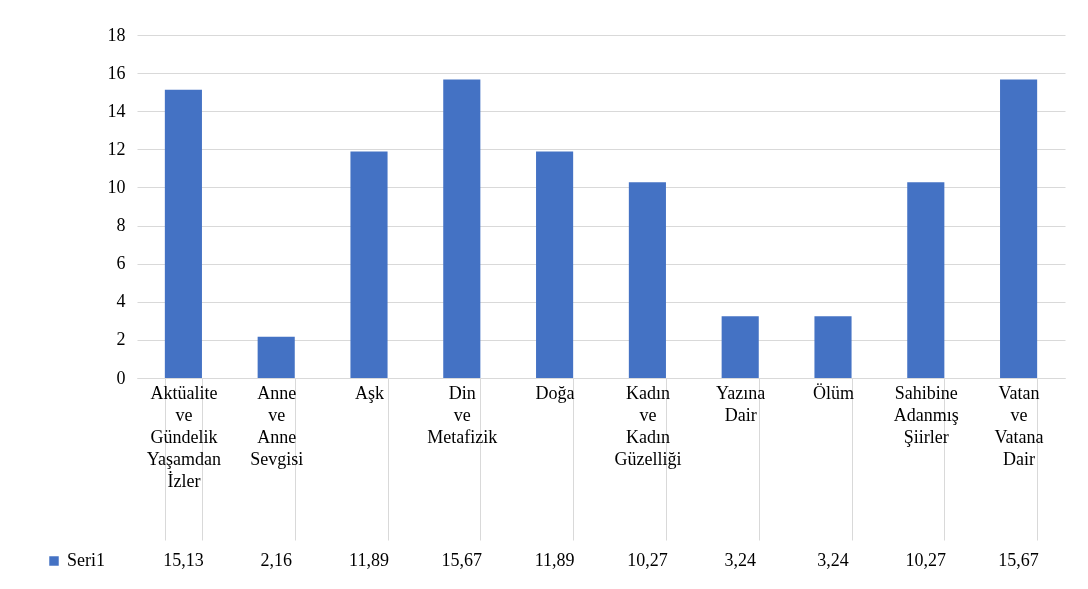 This screenshot has height=589, width=1088. Describe the element at coordinates (121, 263) in the screenshot. I see `y-tick-label: 6` at that location.